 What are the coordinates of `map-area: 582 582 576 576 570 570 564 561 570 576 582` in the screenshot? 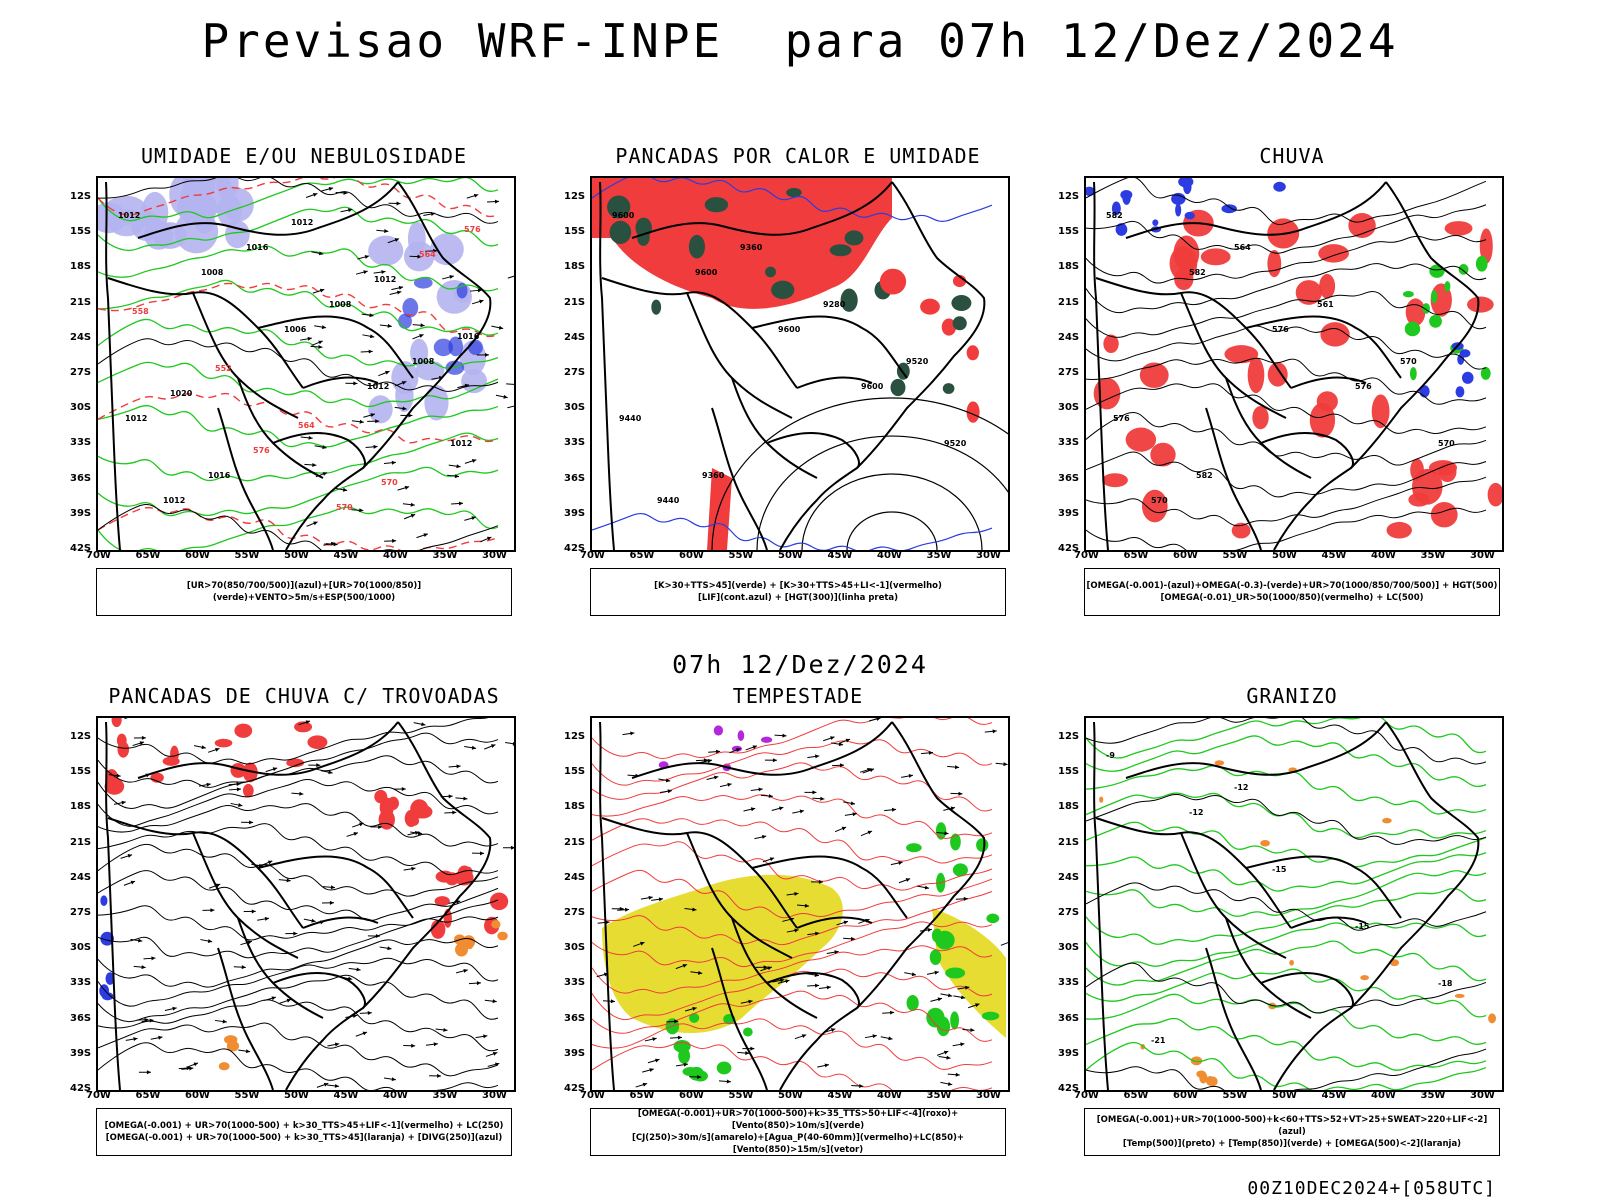 It's located at (1294, 364).